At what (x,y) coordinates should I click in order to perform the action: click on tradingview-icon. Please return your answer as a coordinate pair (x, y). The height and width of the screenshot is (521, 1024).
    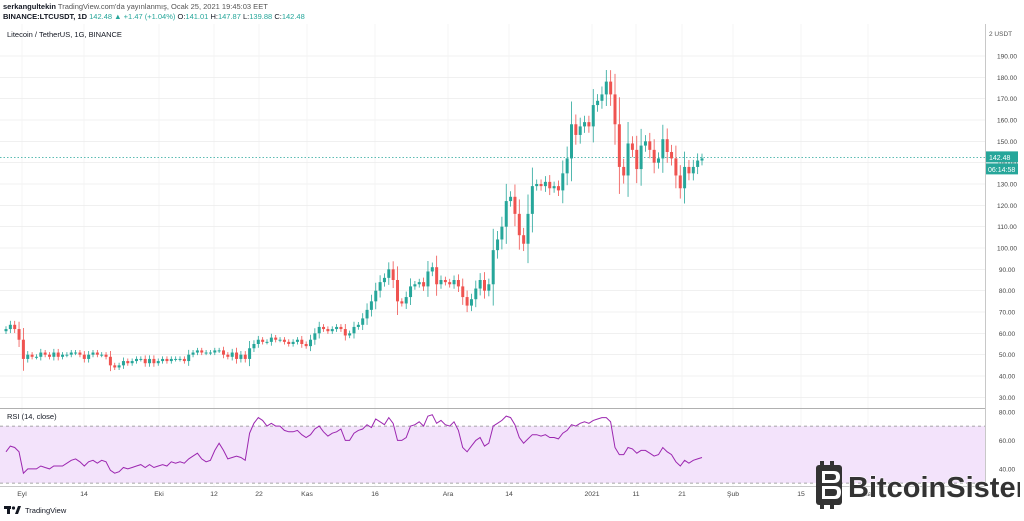
    Looking at the image, I should click on (12, 510).